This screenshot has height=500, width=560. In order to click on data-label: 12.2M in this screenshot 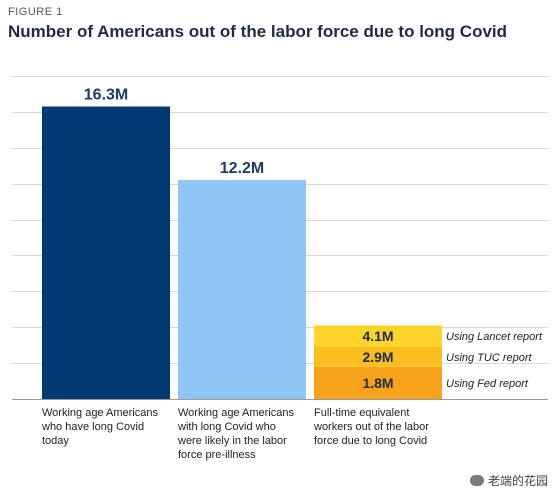, I will do `click(242, 168)`.